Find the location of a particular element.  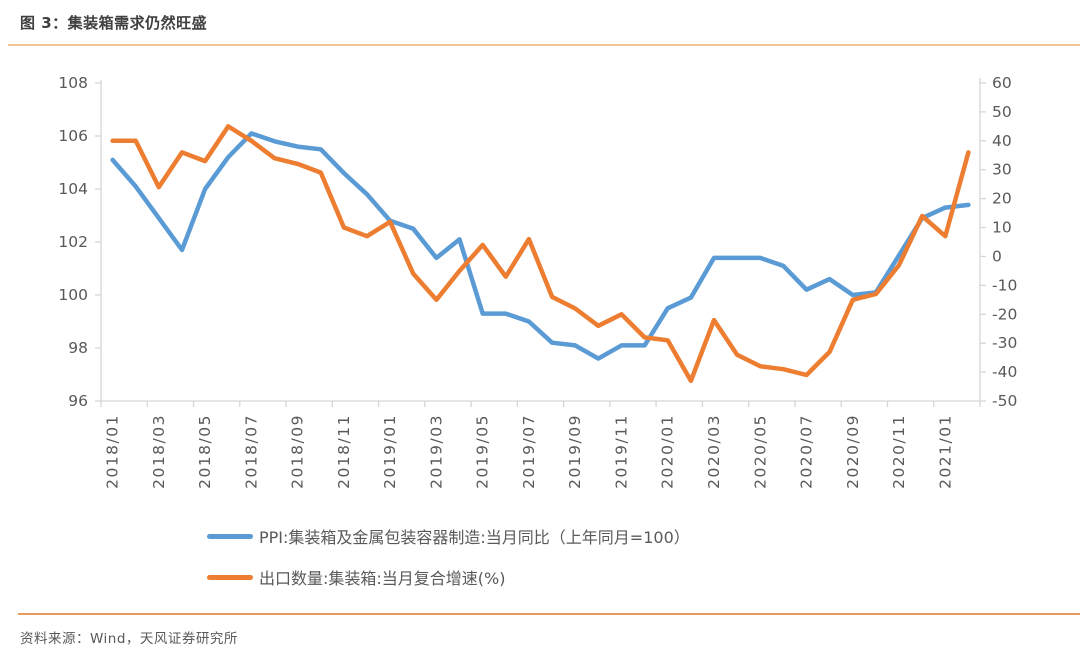

footer-divider is located at coordinates (549, 614).